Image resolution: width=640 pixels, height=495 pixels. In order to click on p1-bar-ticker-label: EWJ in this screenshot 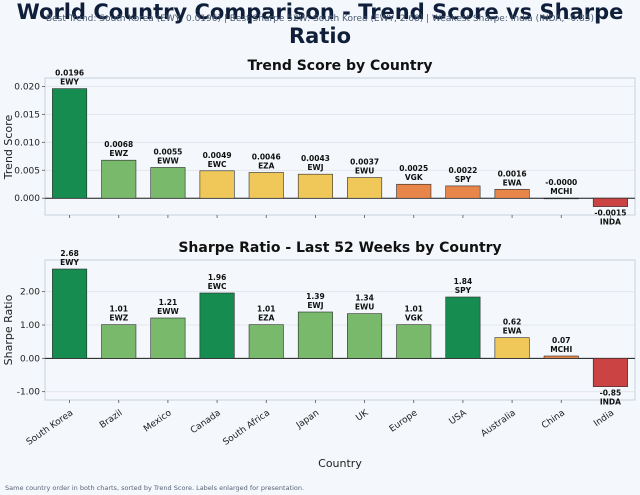, I will do `click(315, 167)`.